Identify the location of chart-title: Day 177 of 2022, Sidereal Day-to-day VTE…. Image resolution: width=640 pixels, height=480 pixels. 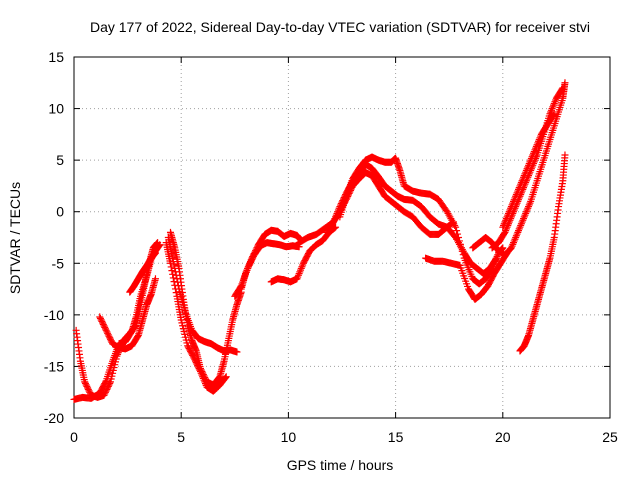
(340, 27).